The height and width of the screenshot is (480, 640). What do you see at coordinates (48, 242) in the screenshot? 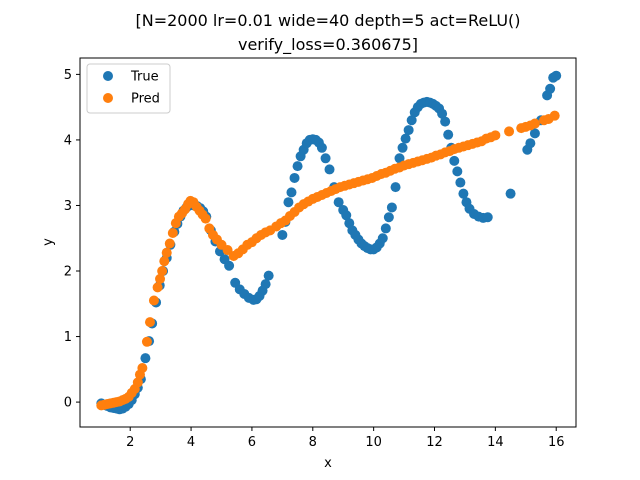
I see `y-axis-label: y` at bounding box center [48, 242].